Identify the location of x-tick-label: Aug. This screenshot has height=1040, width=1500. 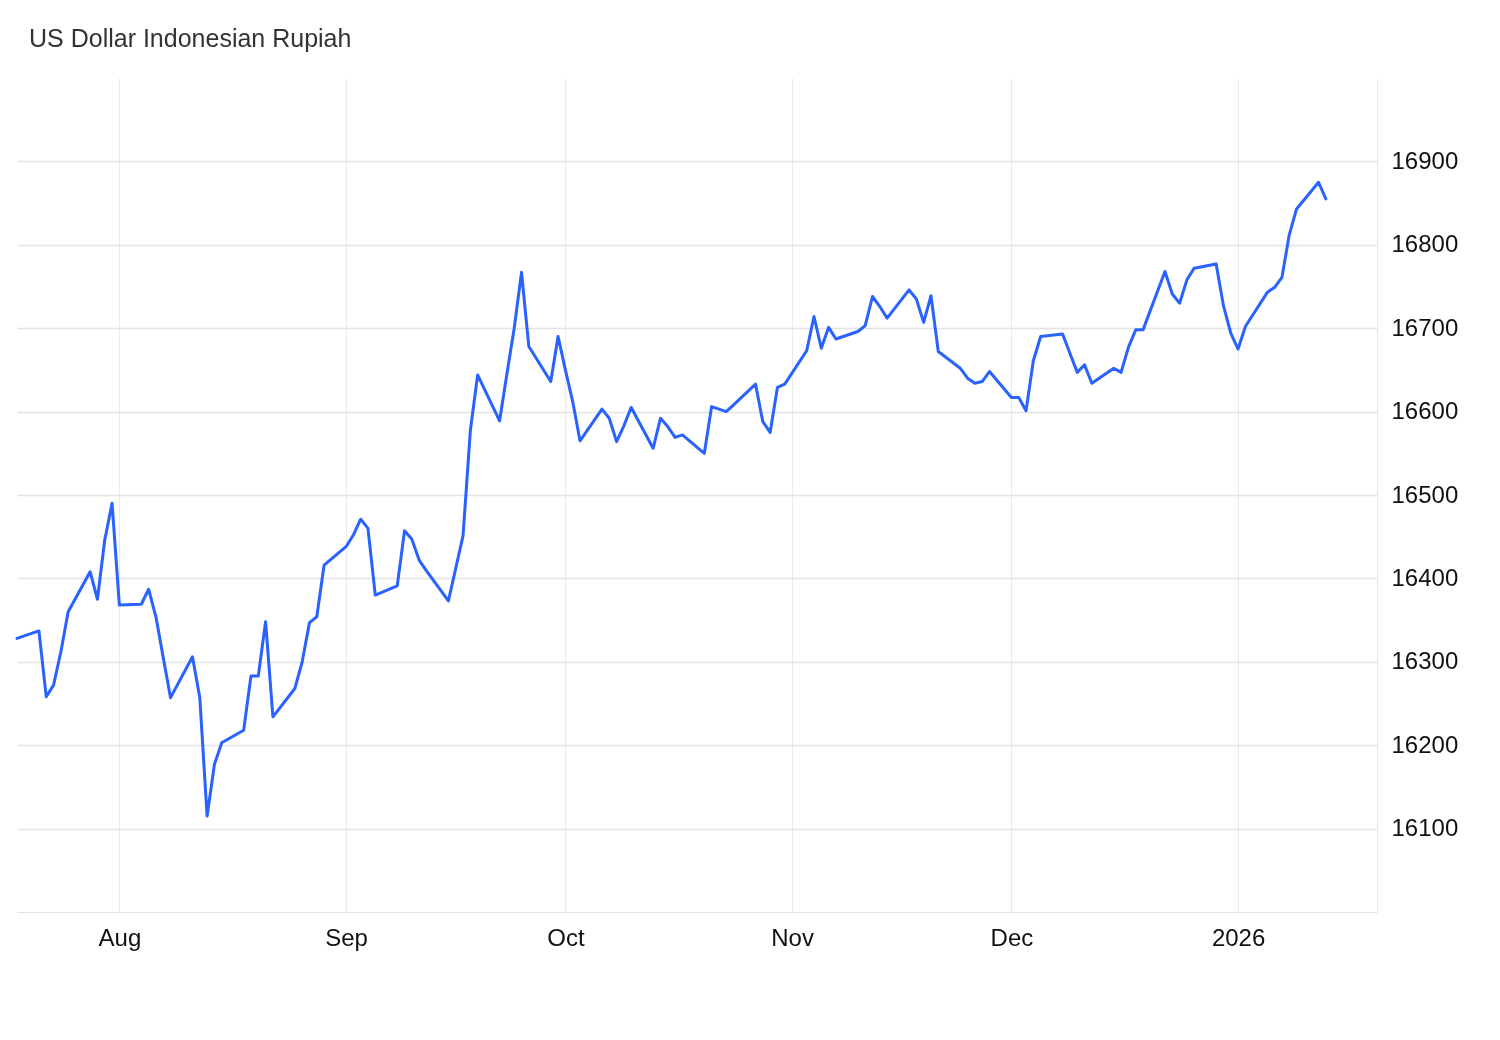
(120, 937).